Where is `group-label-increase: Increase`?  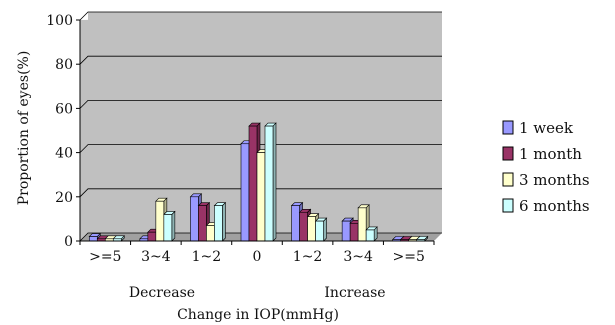
group-label-increase: Increase is located at coordinates (354, 293).